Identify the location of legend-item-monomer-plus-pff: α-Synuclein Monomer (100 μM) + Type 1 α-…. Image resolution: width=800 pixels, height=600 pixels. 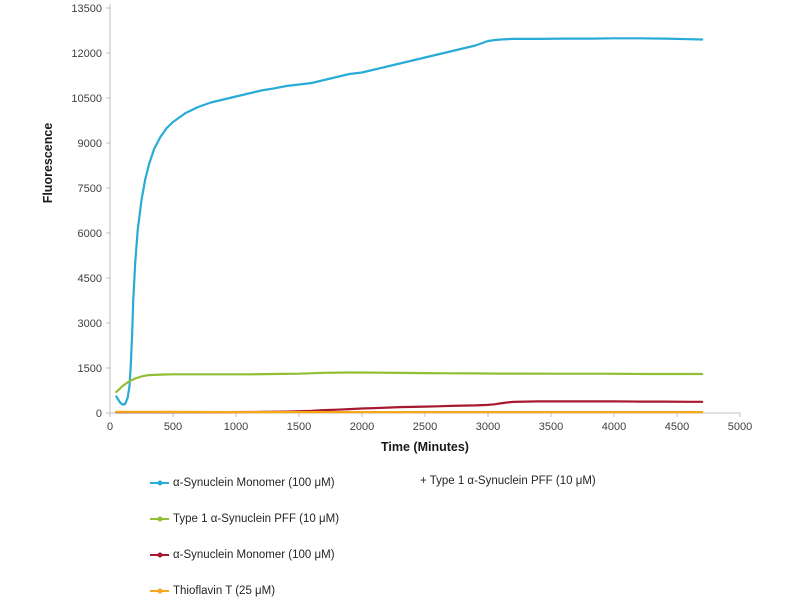
(373, 483).